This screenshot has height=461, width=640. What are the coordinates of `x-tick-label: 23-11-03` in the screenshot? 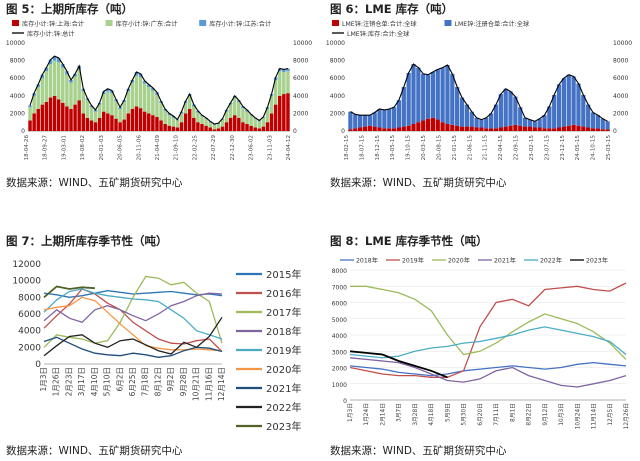 It's located at (270, 148).